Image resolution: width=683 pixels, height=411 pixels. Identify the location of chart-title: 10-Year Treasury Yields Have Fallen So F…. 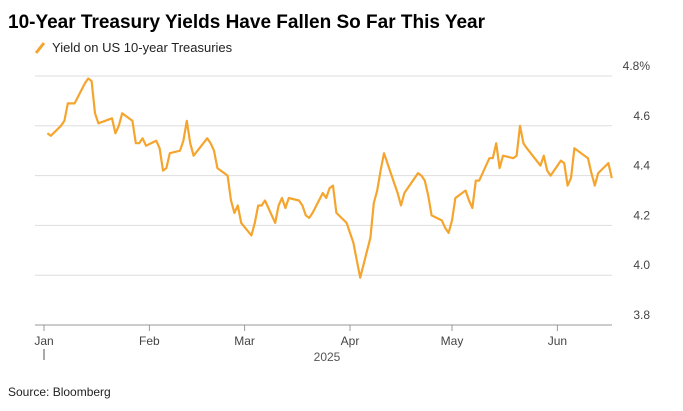
(247, 22).